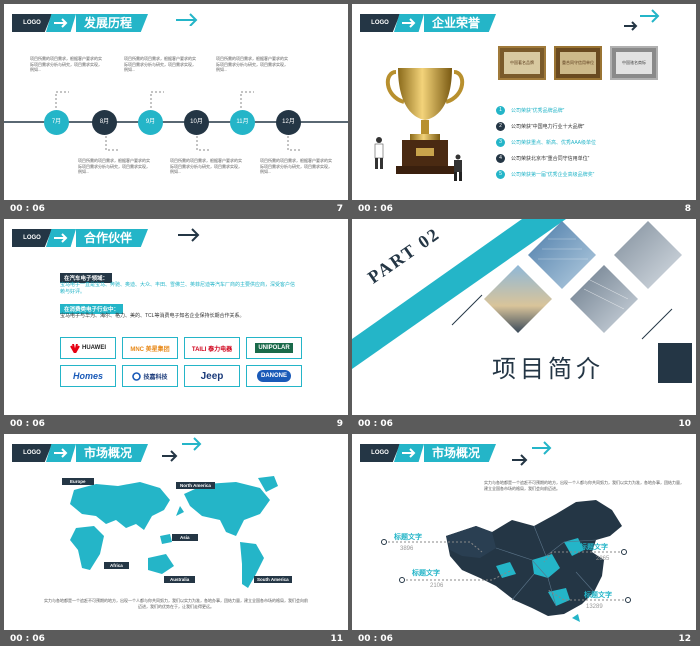  I want to click on bullet-number: 4, so click(500, 158).